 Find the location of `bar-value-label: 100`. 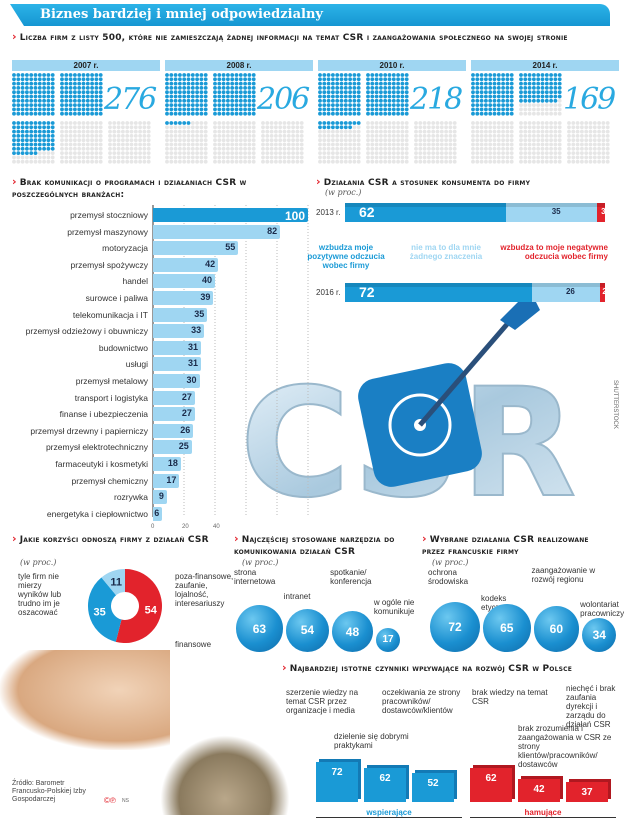

bar-value-label: 100 is located at coordinates (294, 216).